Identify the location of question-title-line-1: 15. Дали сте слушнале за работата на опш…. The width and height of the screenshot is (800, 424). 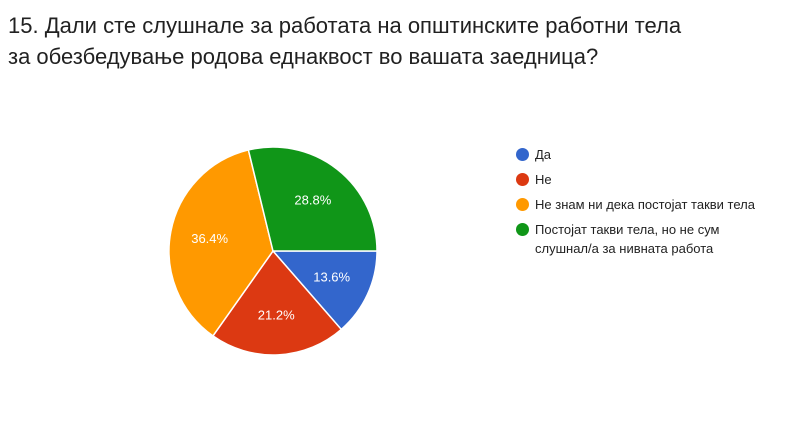
(345, 25).